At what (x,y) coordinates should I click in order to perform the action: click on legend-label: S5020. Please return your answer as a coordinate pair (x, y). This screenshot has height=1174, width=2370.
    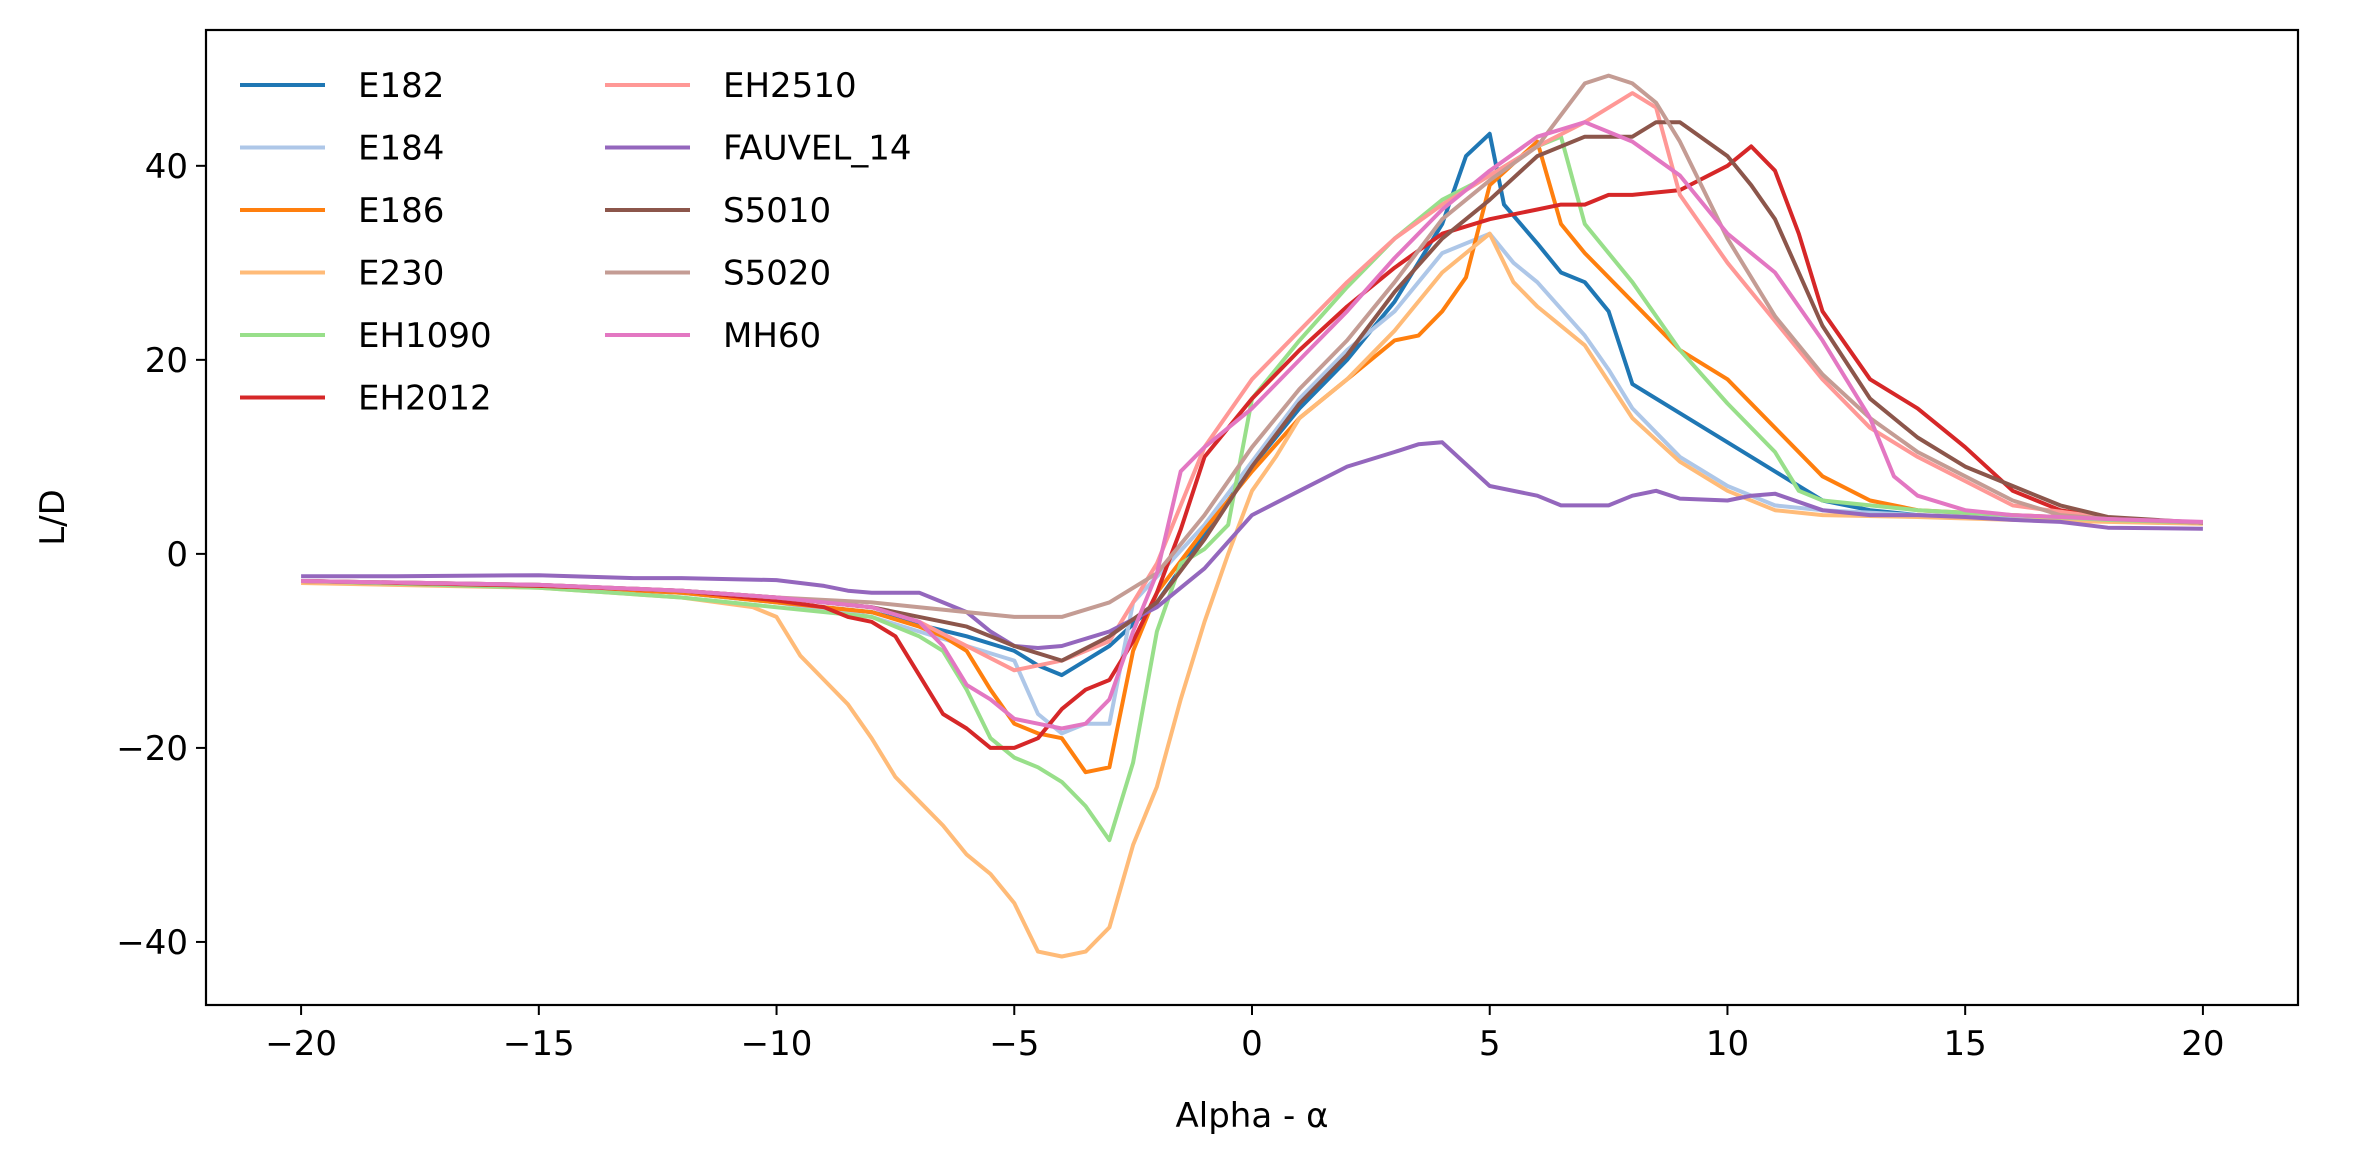
    Looking at the image, I should click on (777, 274).